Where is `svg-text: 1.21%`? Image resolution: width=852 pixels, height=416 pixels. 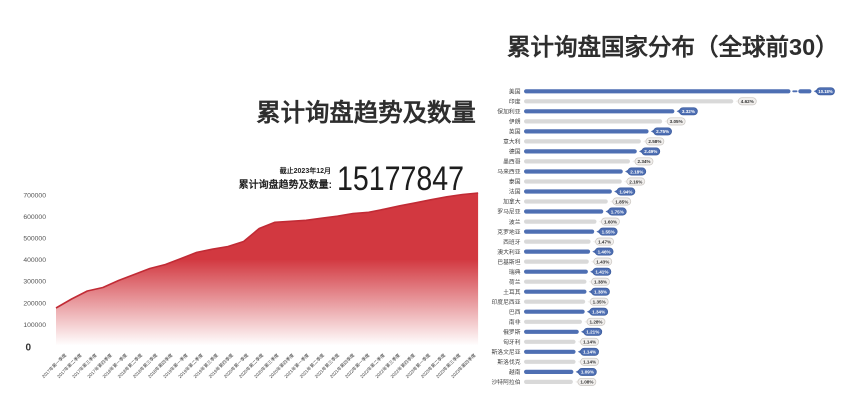
svg-text: 1.21% is located at coordinates (592, 332).